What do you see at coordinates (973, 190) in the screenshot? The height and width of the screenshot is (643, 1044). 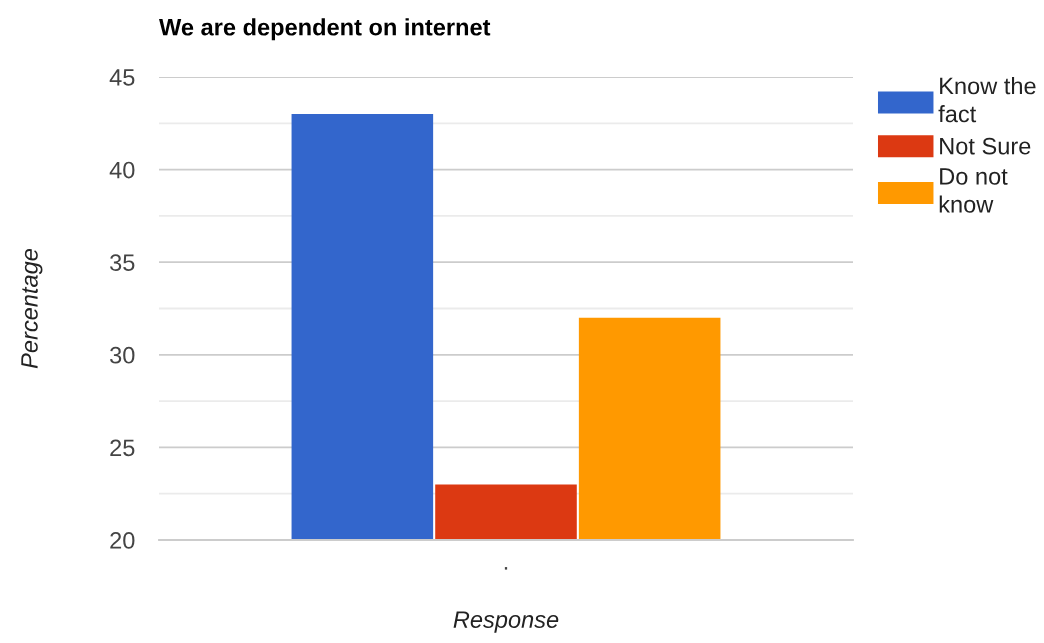 I see `legend-label: Do not know` at bounding box center [973, 190].